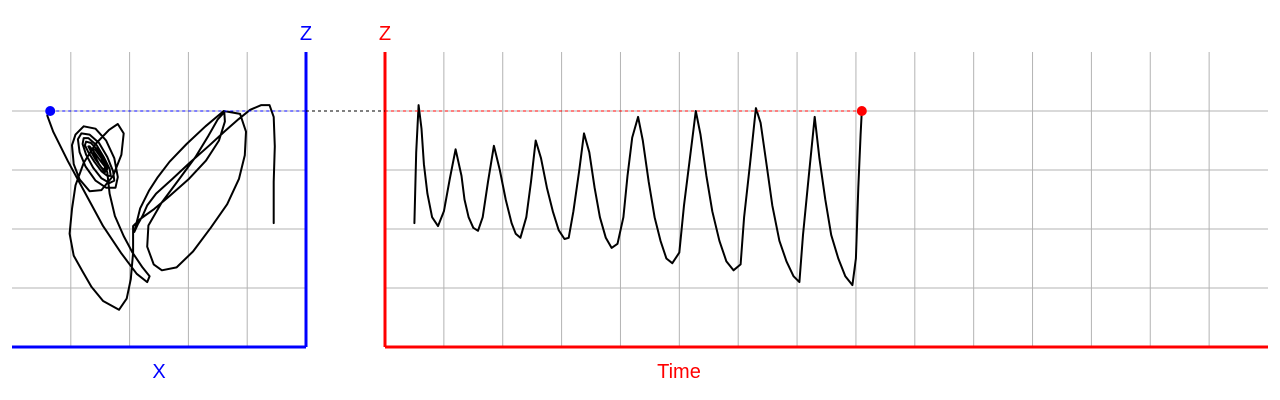 This screenshot has height=400, width=1280. Describe the element at coordinates (306, 34) in the screenshot. I see `phase-z-axis-label: Z` at that location.